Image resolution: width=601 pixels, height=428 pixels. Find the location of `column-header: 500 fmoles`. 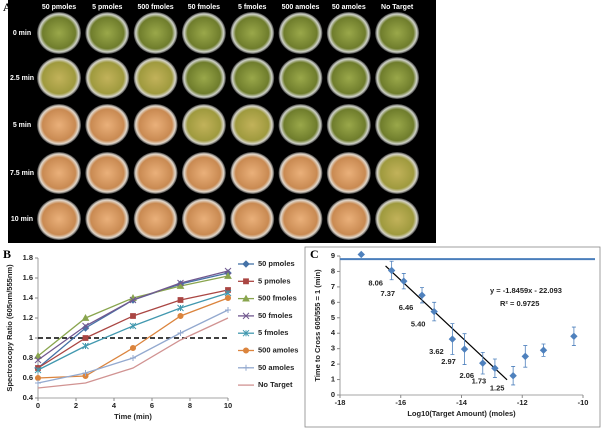

column-header: 500 fmoles is located at coordinates (156, 7).